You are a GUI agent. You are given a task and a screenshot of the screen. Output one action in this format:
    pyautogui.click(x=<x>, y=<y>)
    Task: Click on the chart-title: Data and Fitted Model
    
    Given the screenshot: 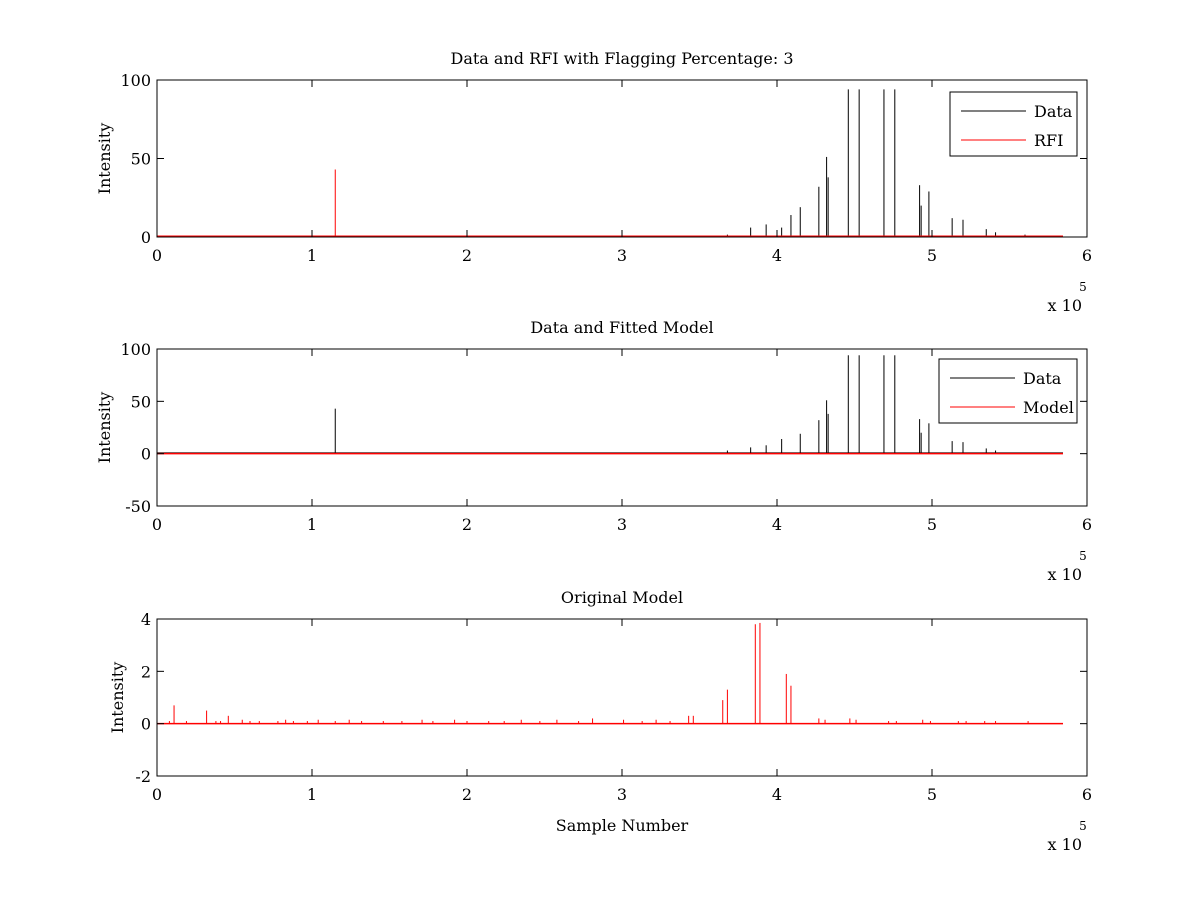 What is the action you would take?
    pyautogui.click(x=621, y=327)
    